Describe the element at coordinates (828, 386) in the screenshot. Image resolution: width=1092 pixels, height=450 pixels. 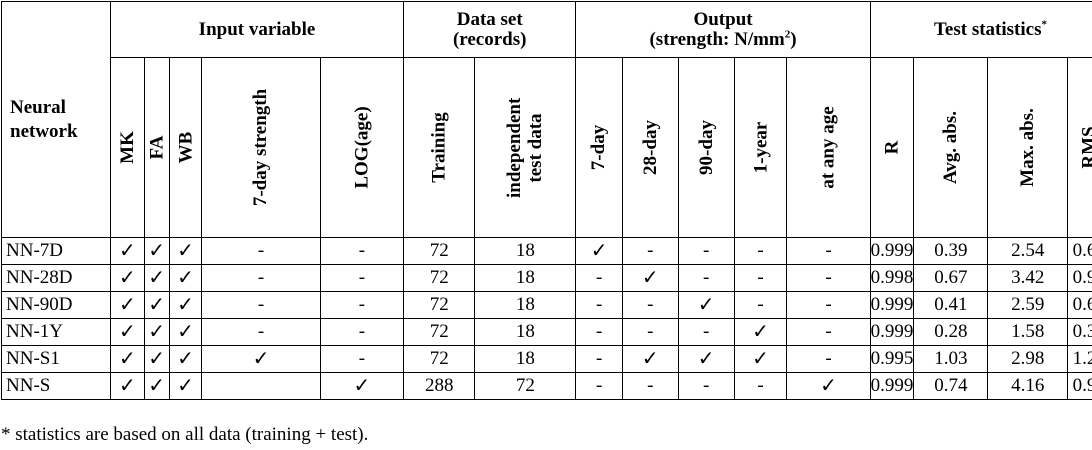
I see `cell-out-any-age: ✓` at that location.